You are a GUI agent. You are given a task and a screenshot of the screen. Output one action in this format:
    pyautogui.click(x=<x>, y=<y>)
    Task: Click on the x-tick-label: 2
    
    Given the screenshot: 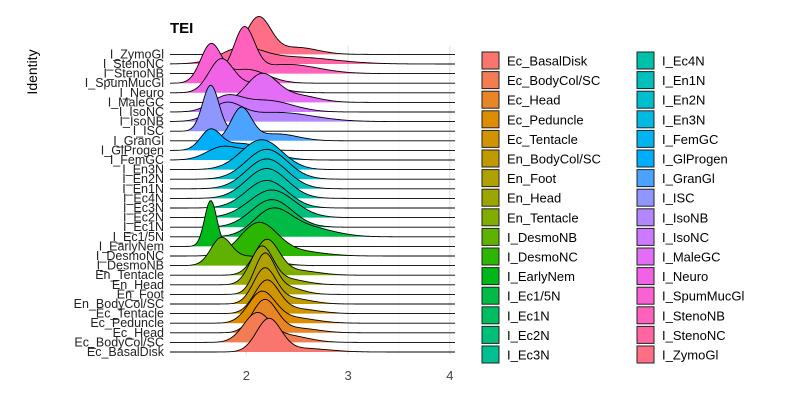 What is the action you would take?
    pyautogui.click(x=246, y=375)
    